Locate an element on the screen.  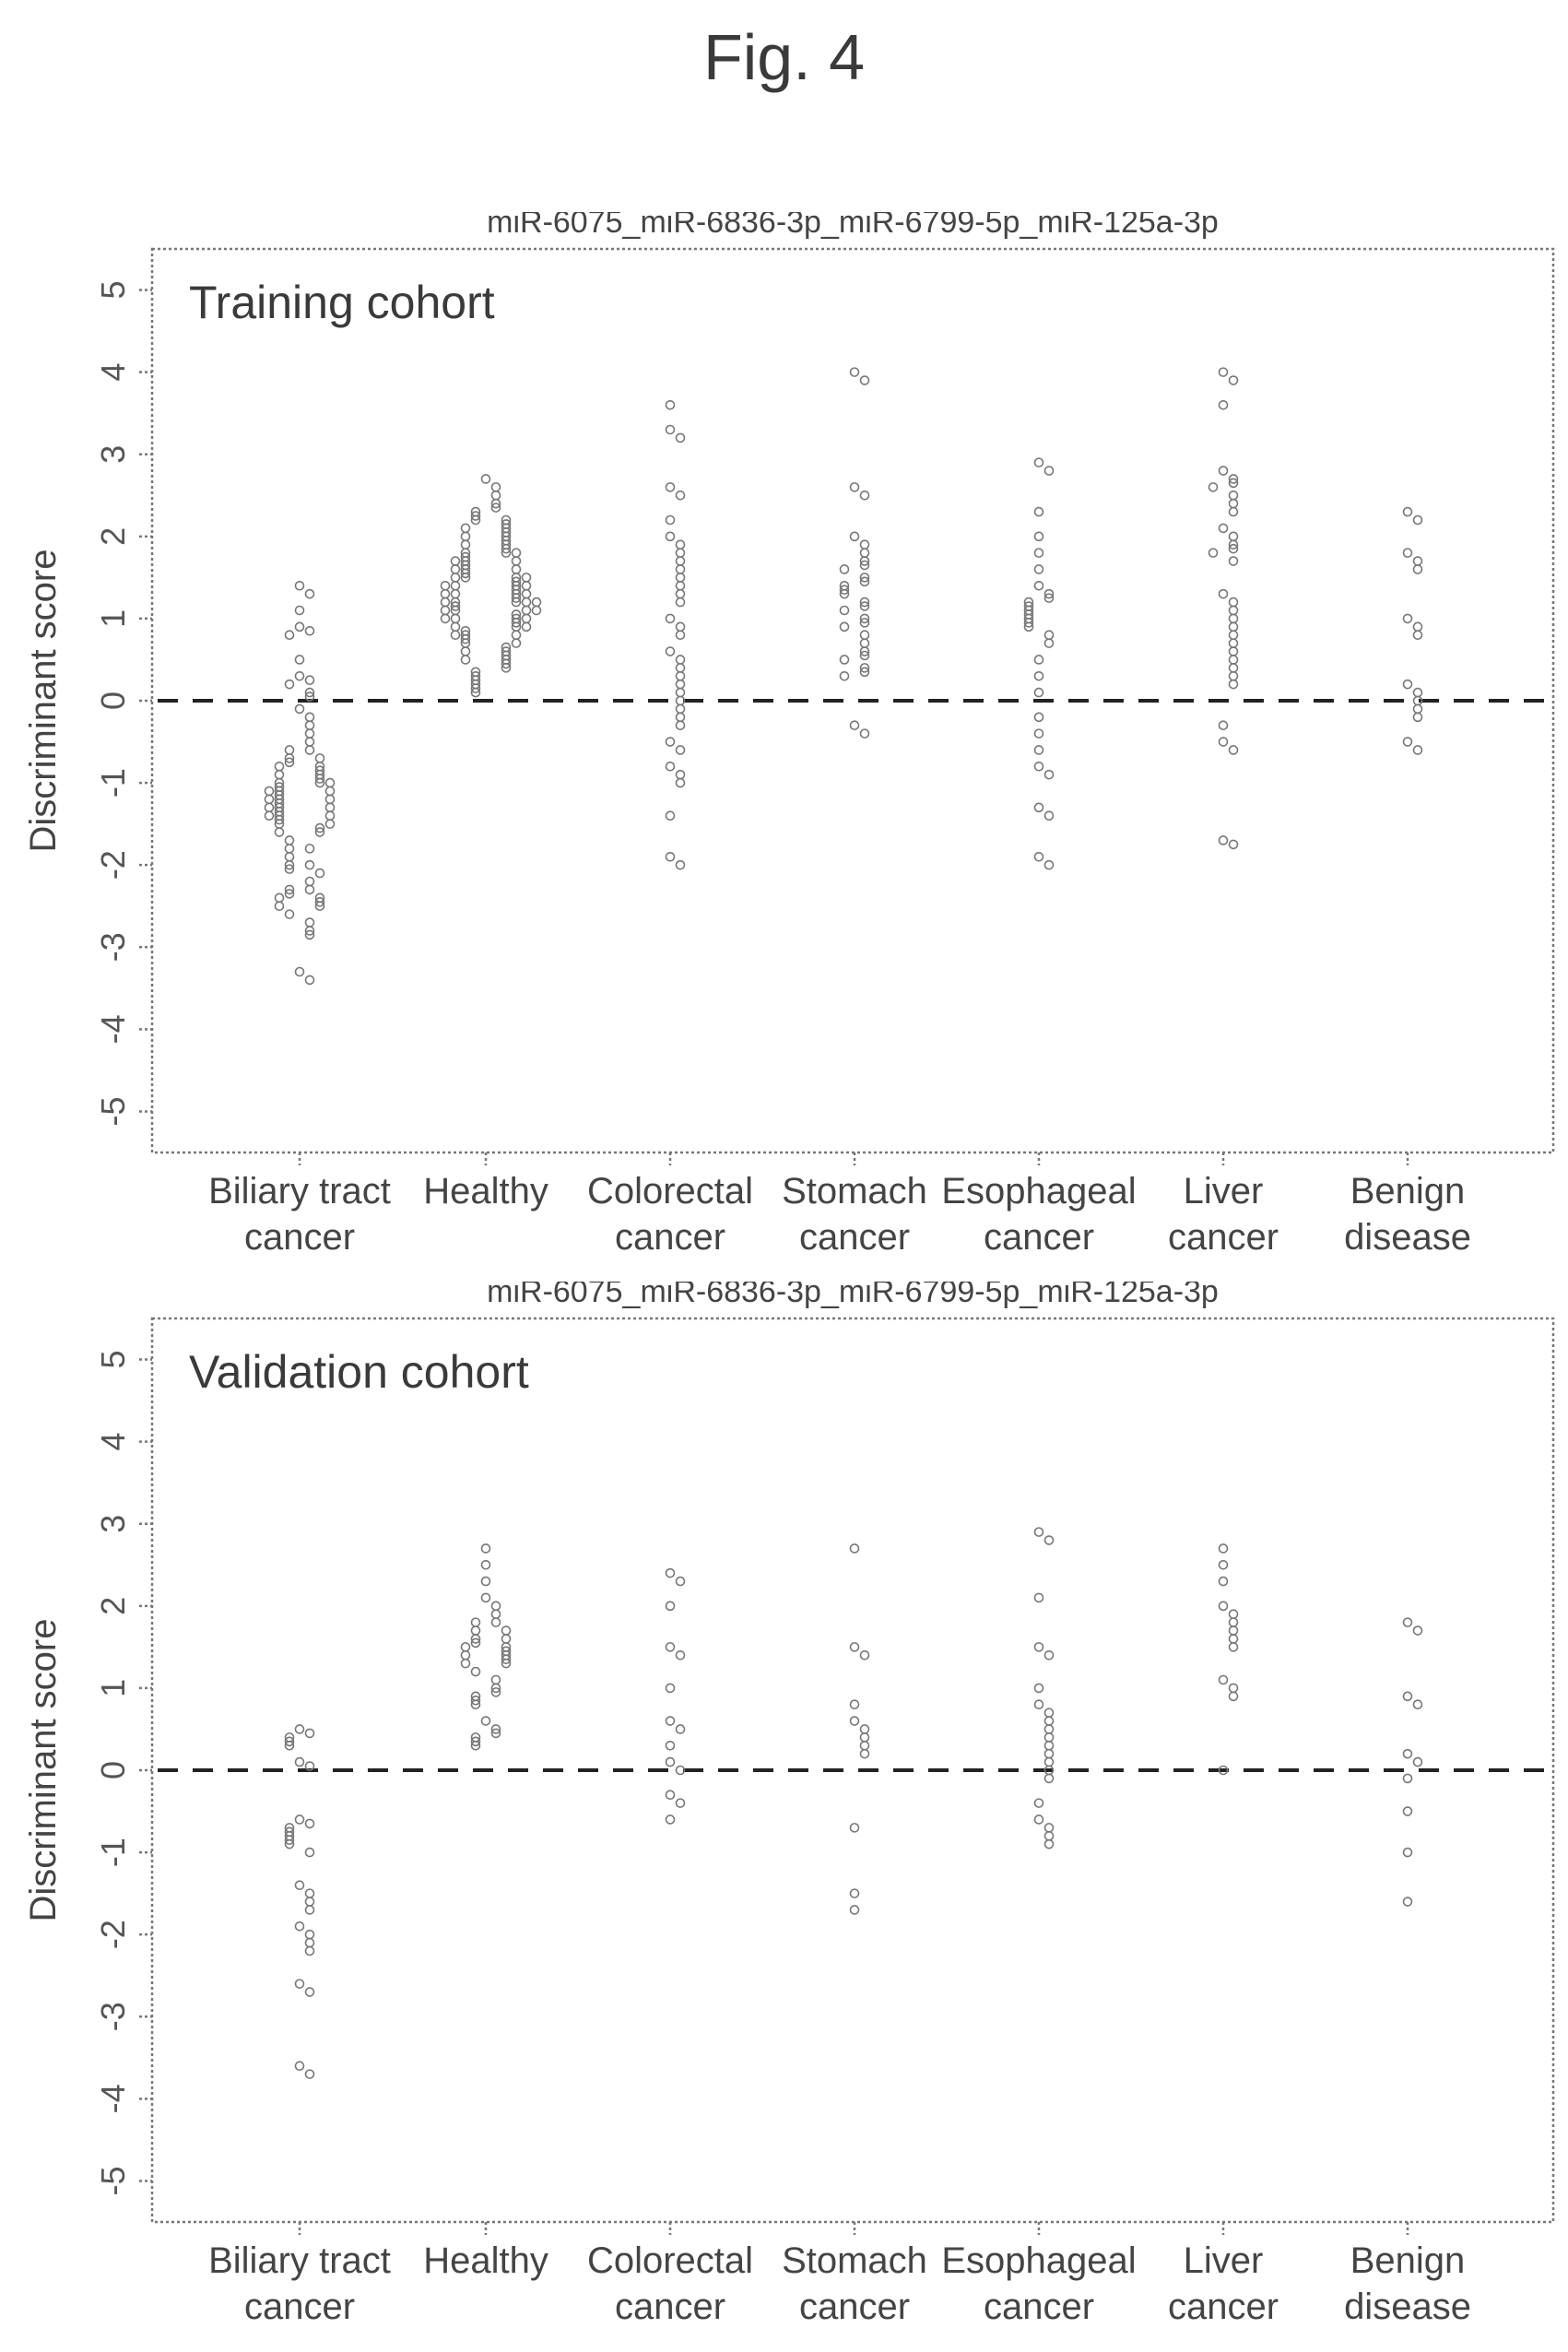
x-category-label: Benign is located at coordinates (1408, 1191).